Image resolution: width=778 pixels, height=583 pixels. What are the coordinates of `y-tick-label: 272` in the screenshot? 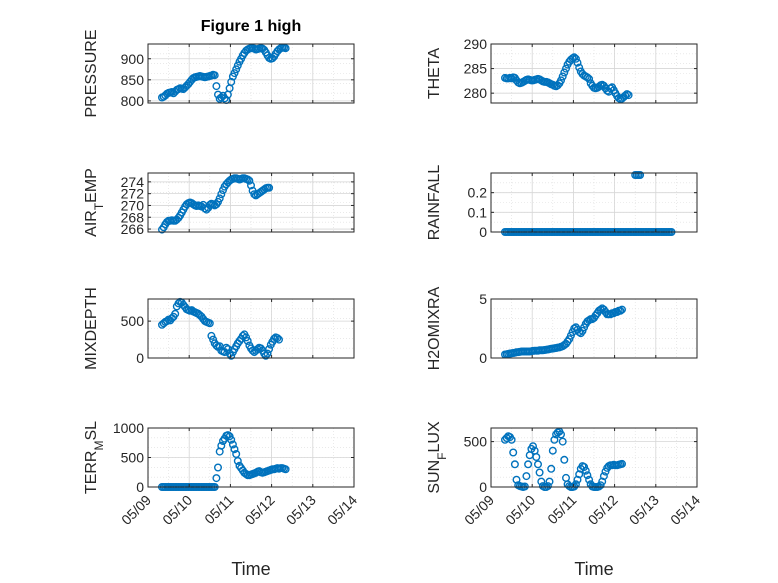 It's located at (133, 194).